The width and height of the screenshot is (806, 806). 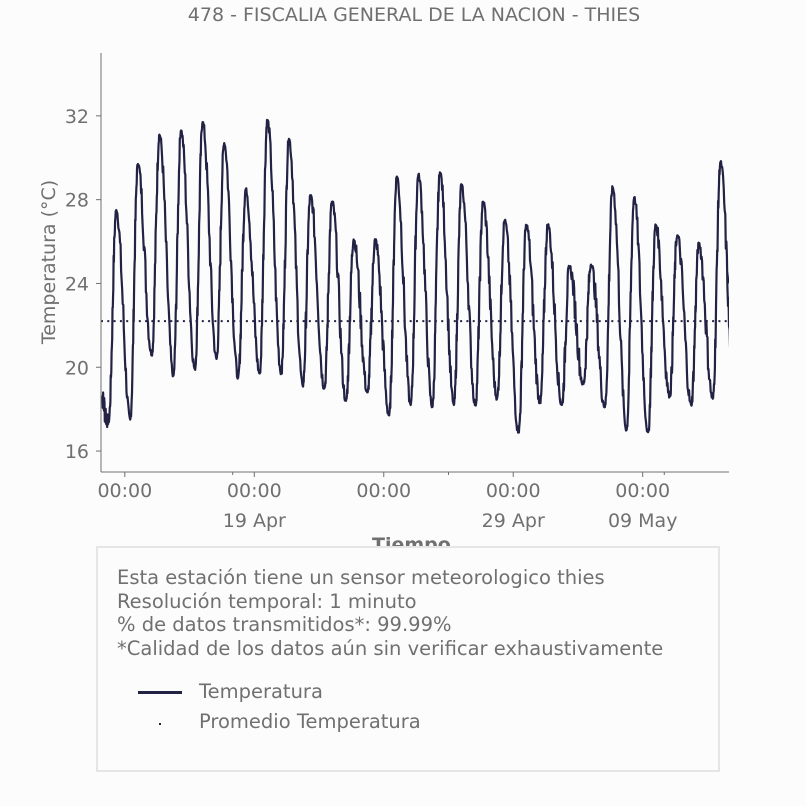 I want to click on legend-label-temperatura: Temperatura, so click(x=261, y=691).